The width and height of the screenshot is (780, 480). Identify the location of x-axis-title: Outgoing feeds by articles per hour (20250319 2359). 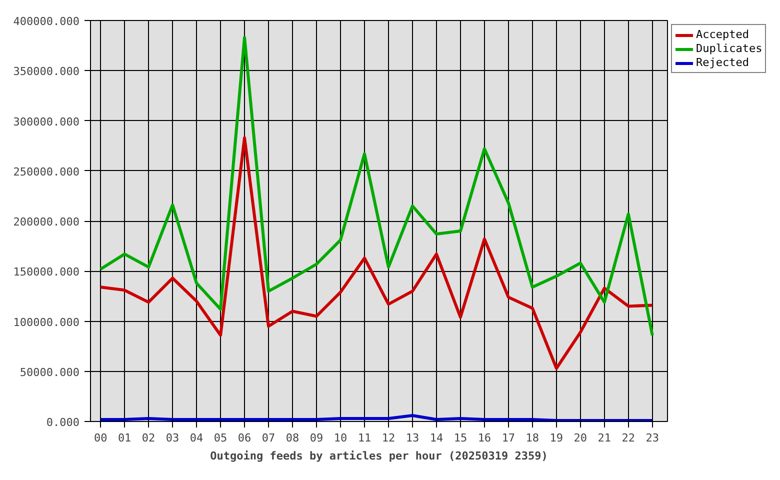
(379, 456).